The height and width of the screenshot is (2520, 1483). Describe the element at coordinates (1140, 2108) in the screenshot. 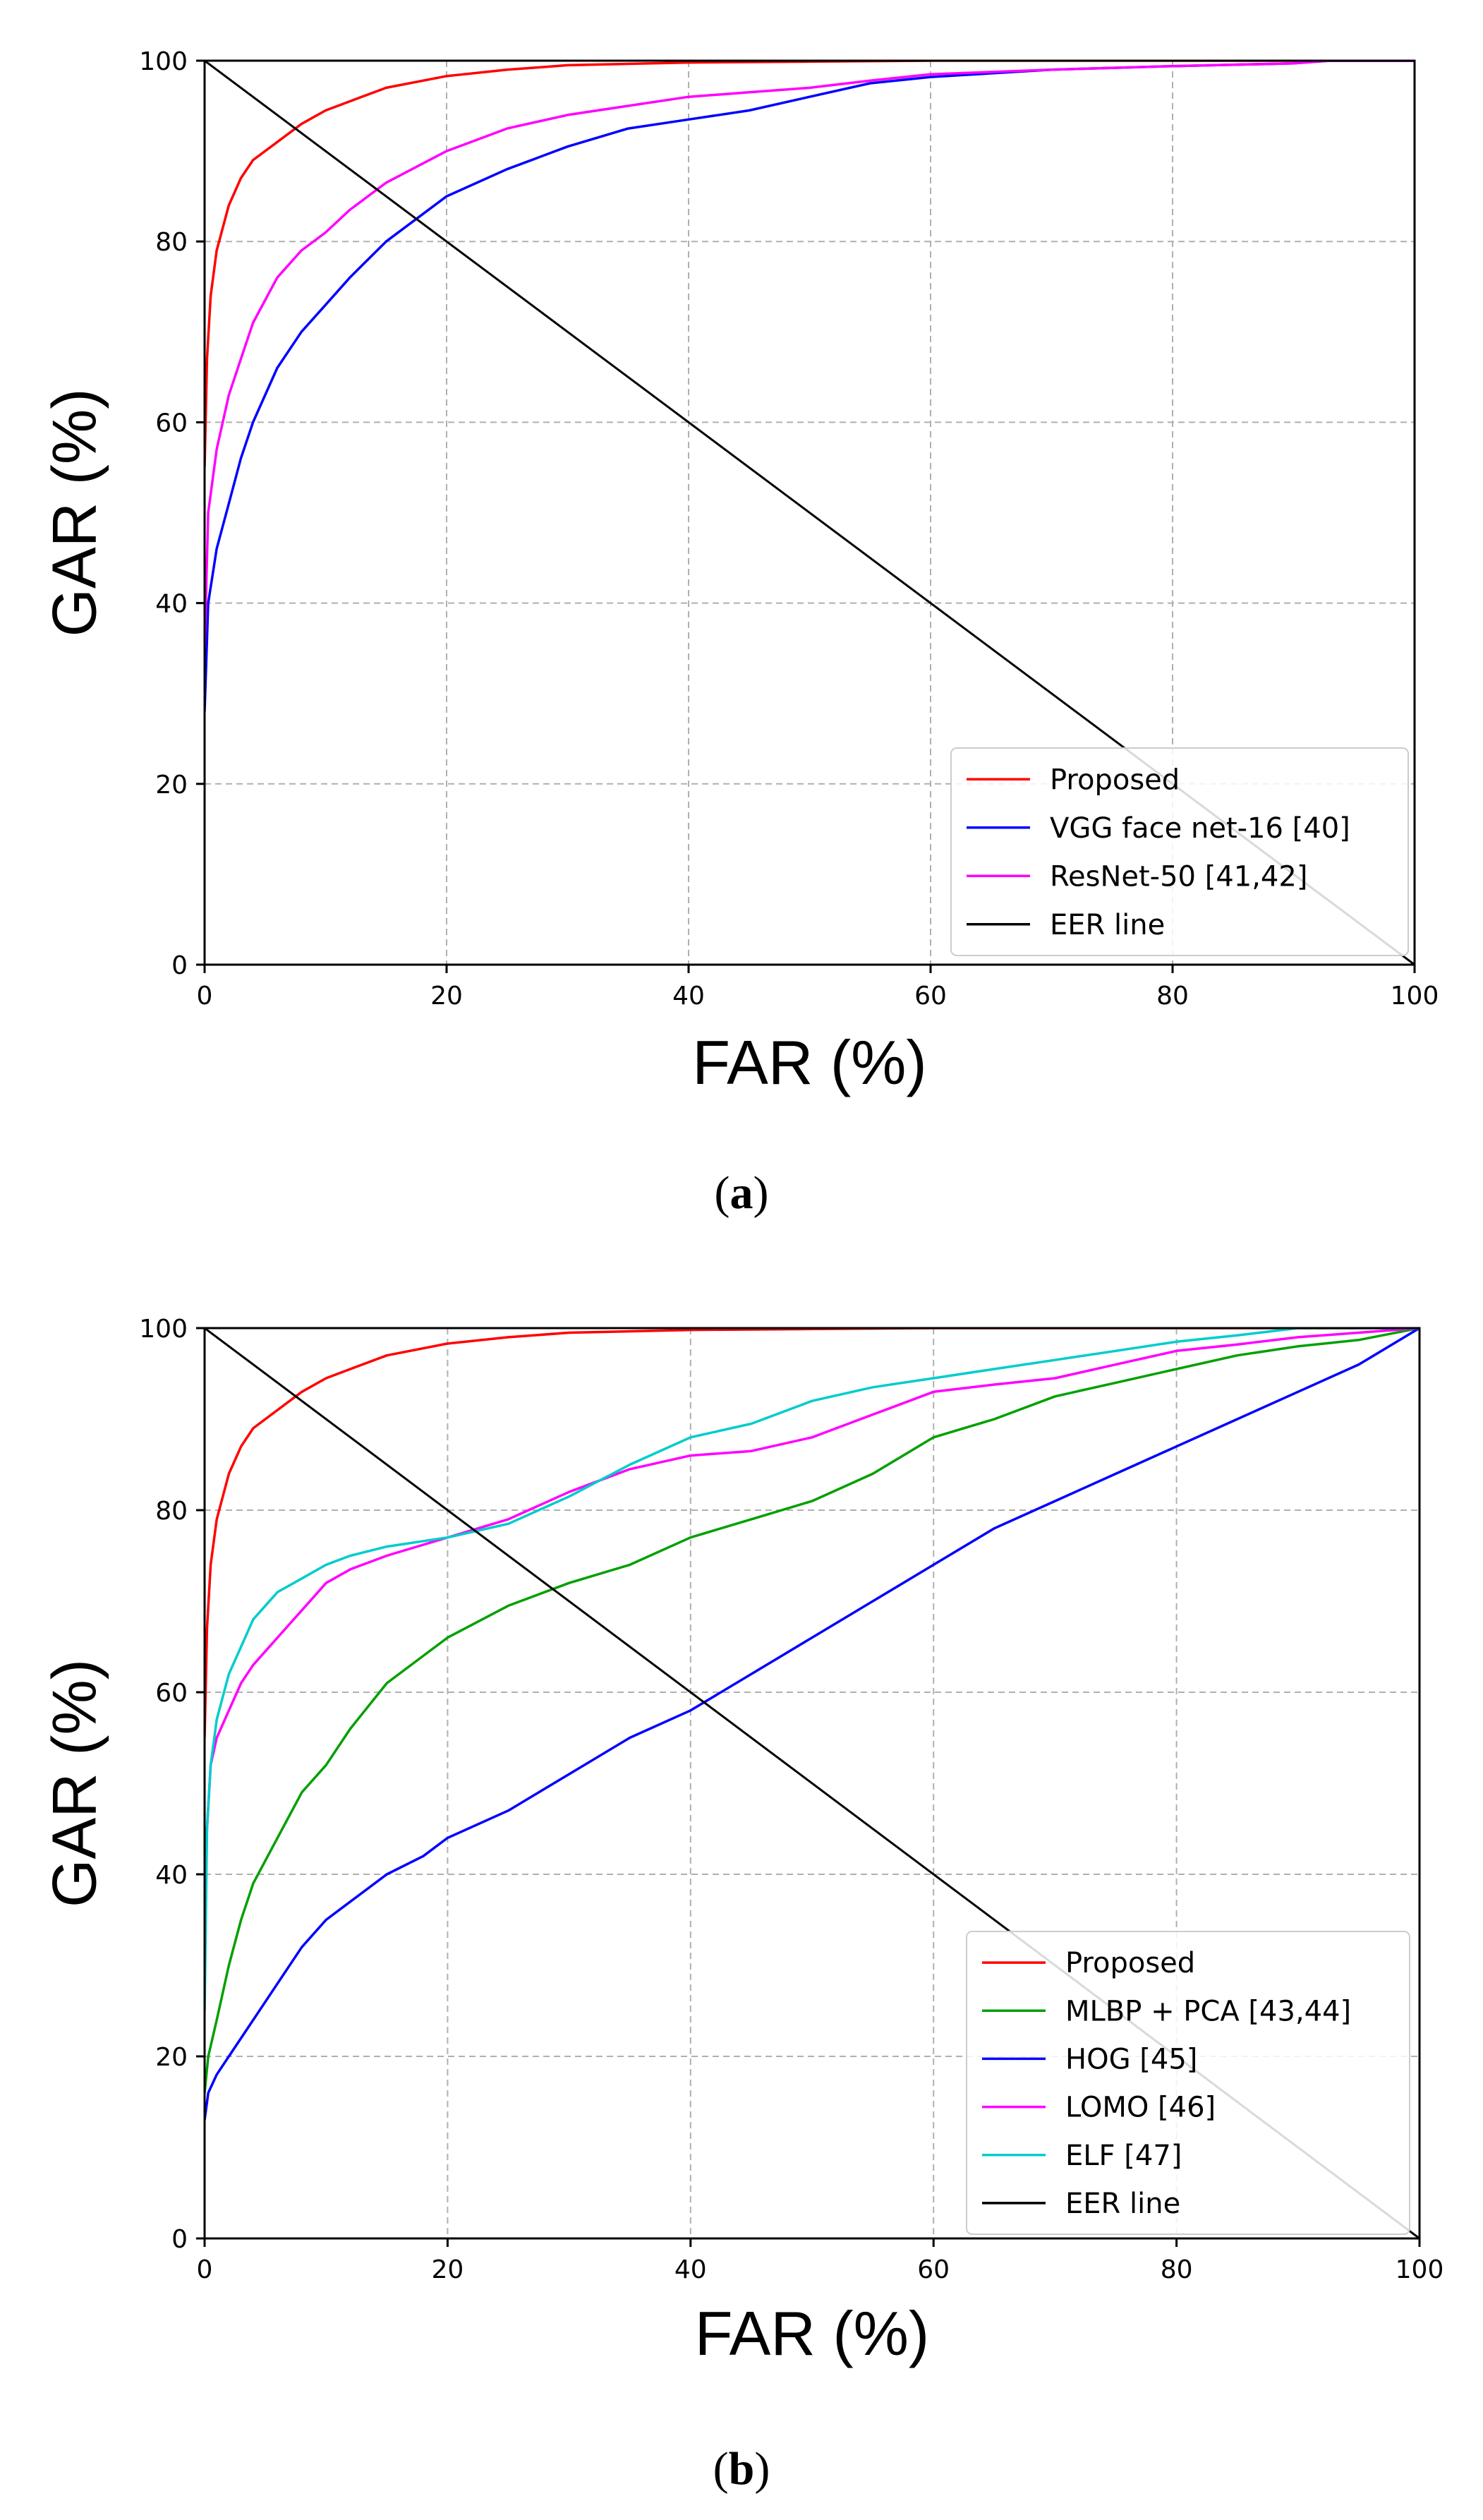

I see `legend-label: LOMO [46]` at that location.